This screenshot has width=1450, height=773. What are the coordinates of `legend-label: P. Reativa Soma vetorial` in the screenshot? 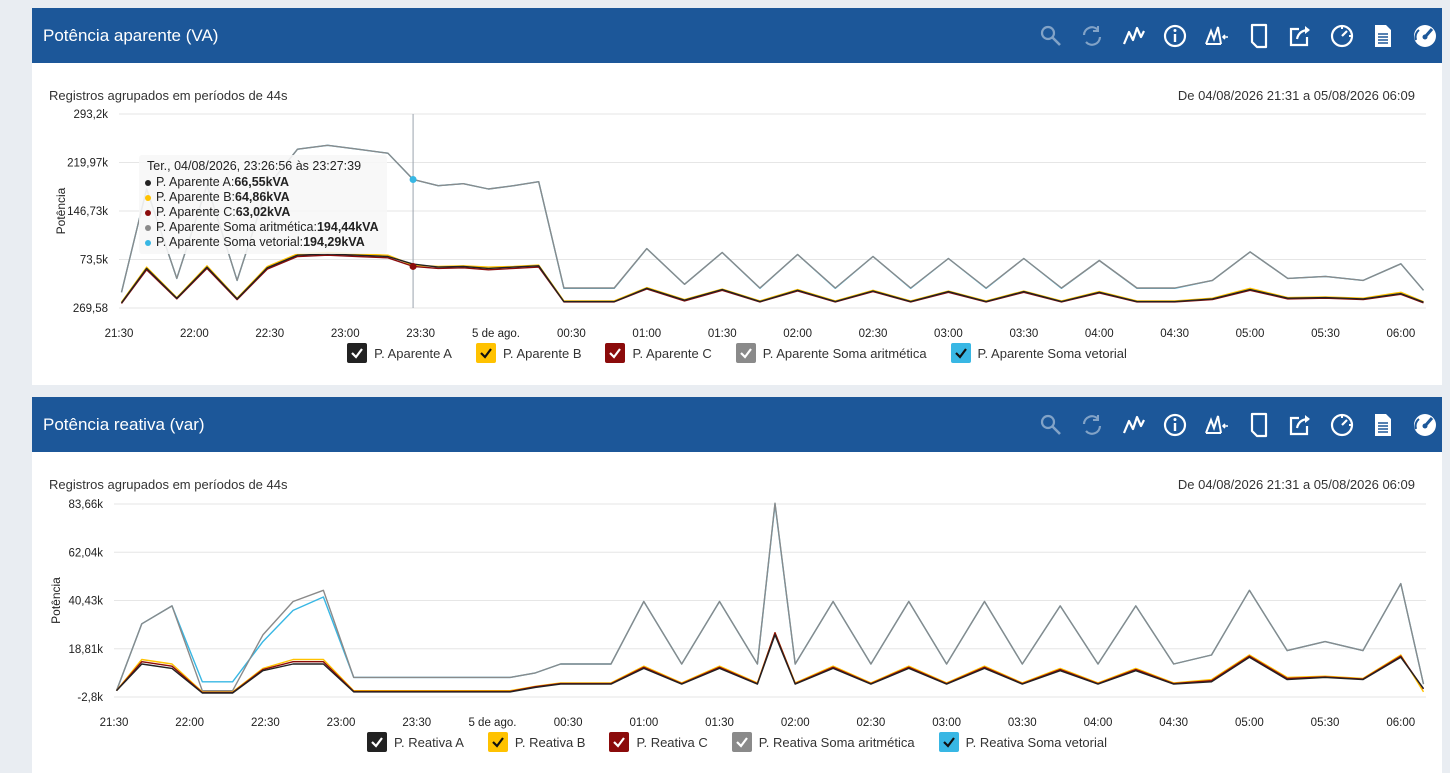 It's located at (1036, 742).